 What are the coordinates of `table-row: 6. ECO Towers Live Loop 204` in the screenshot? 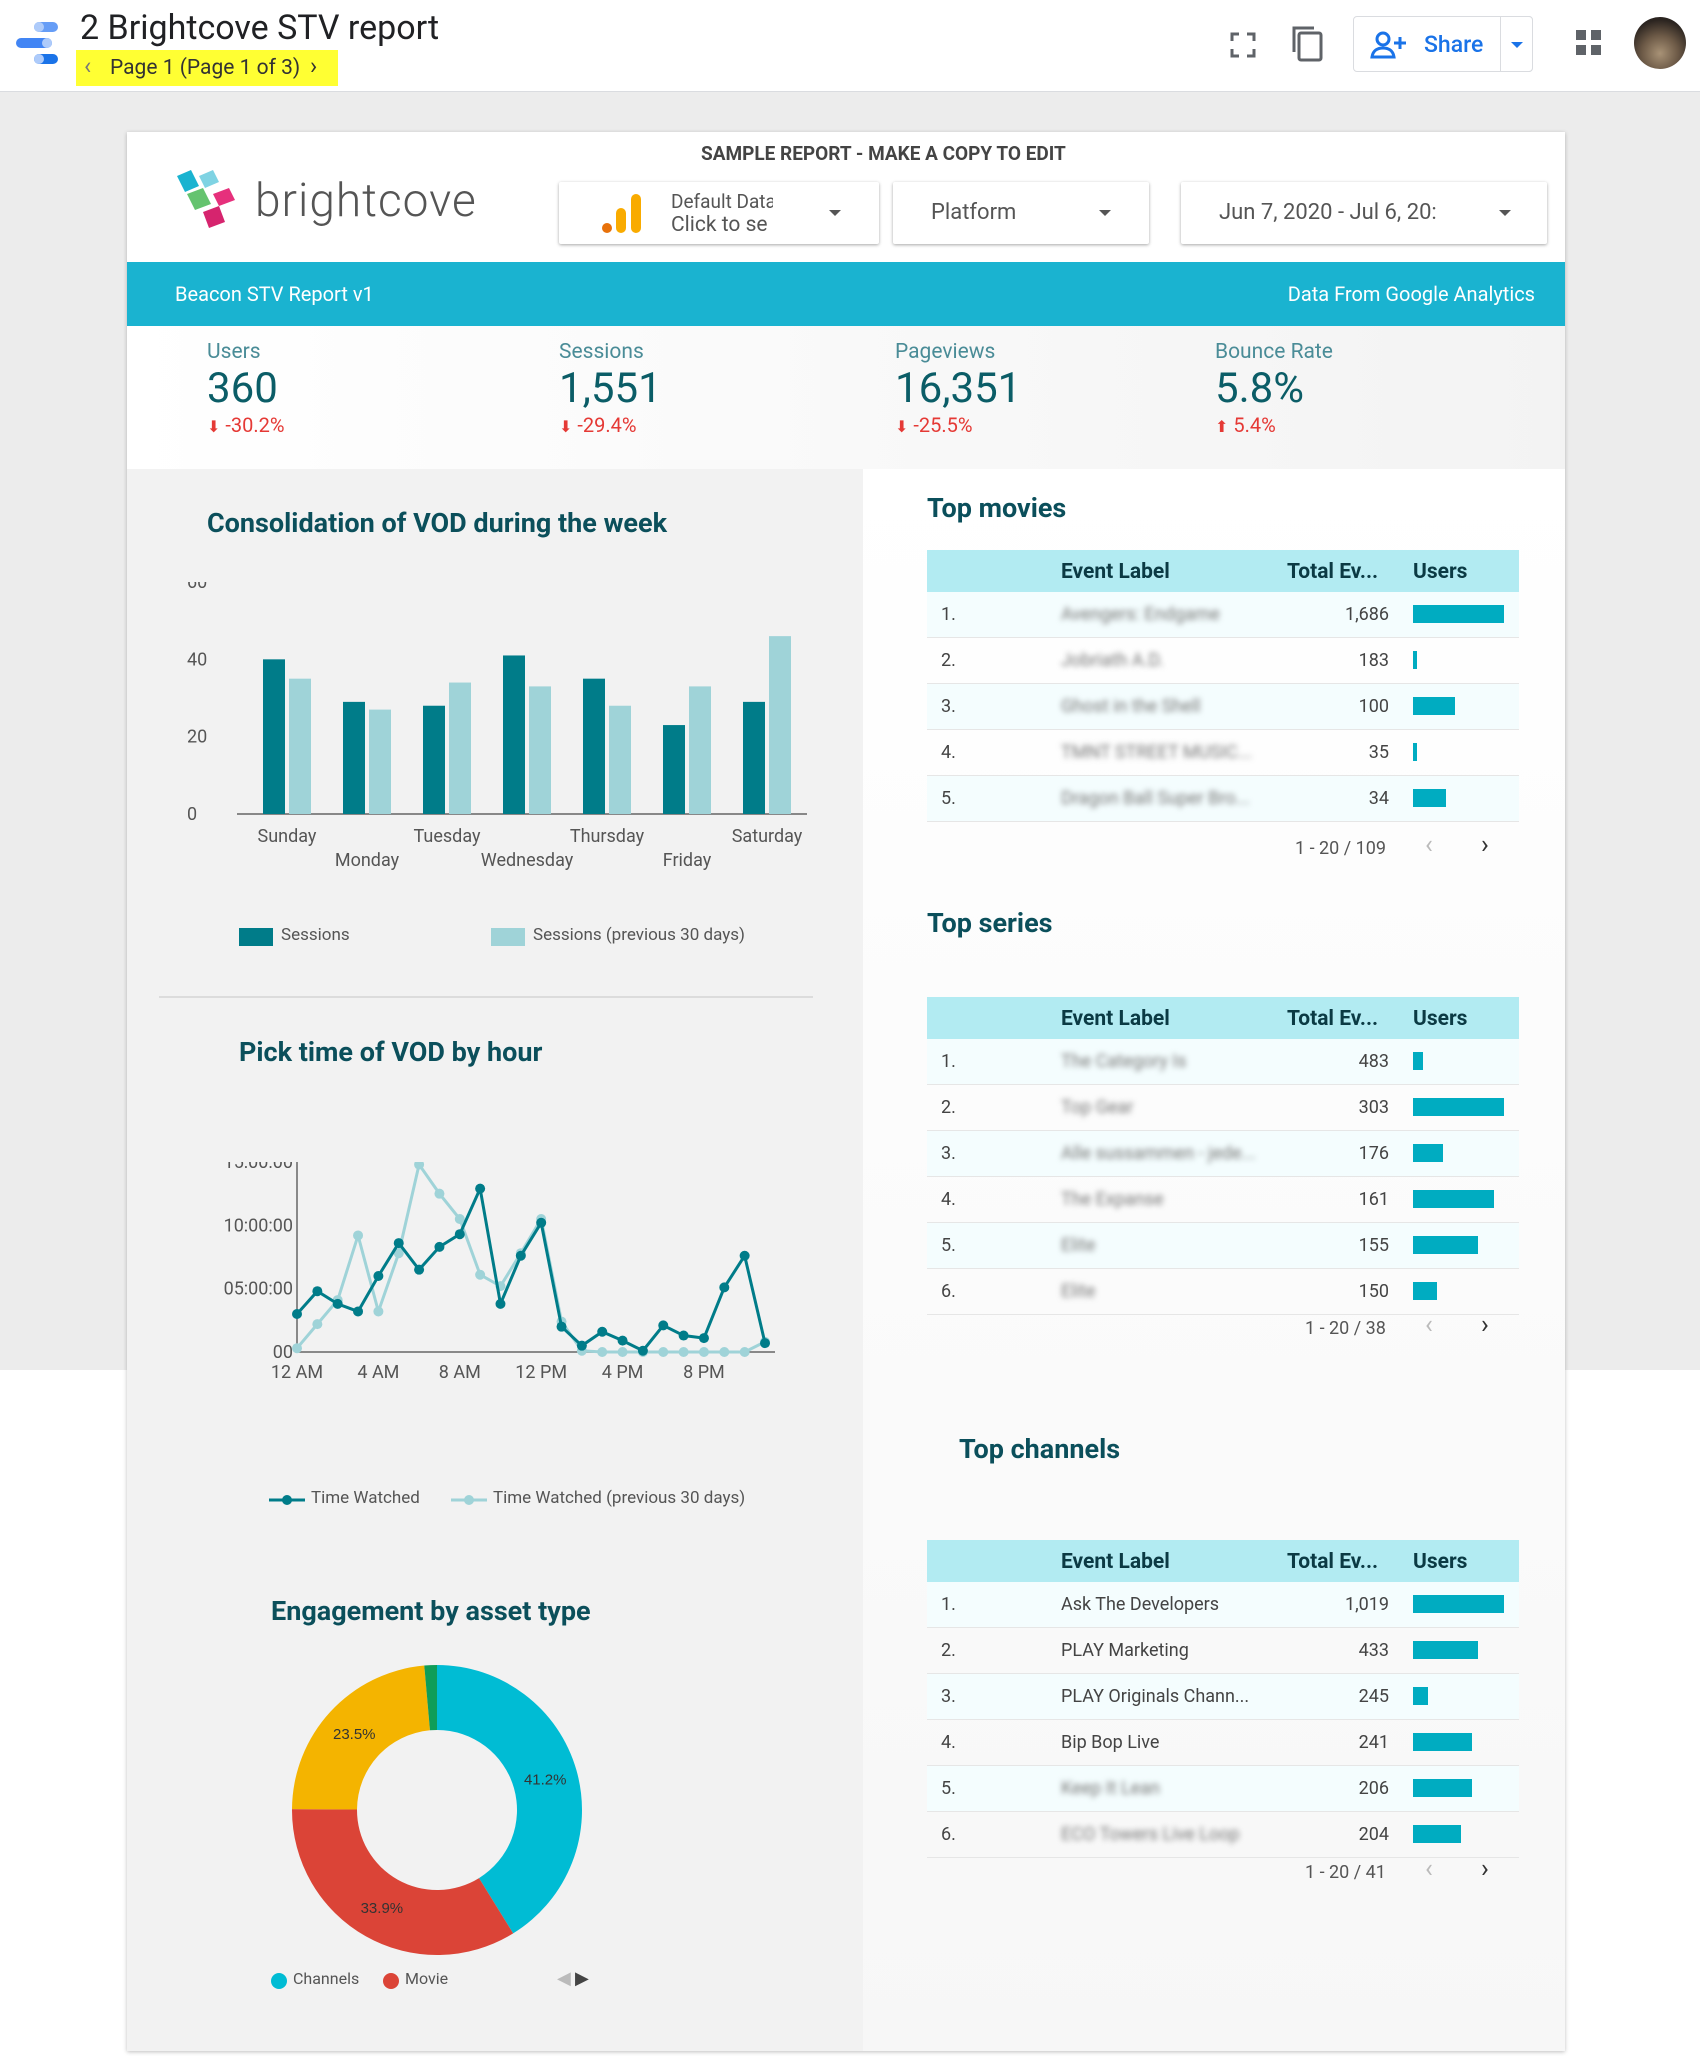 It's located at (1223, 1835).